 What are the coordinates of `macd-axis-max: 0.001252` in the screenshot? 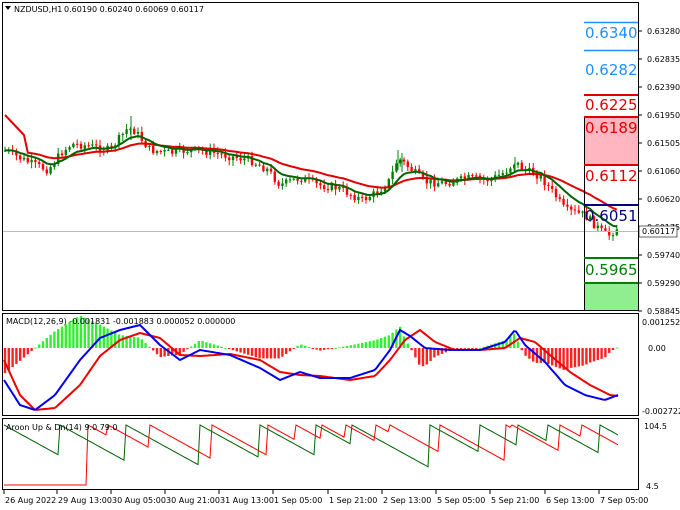 It's located at (661, 322).